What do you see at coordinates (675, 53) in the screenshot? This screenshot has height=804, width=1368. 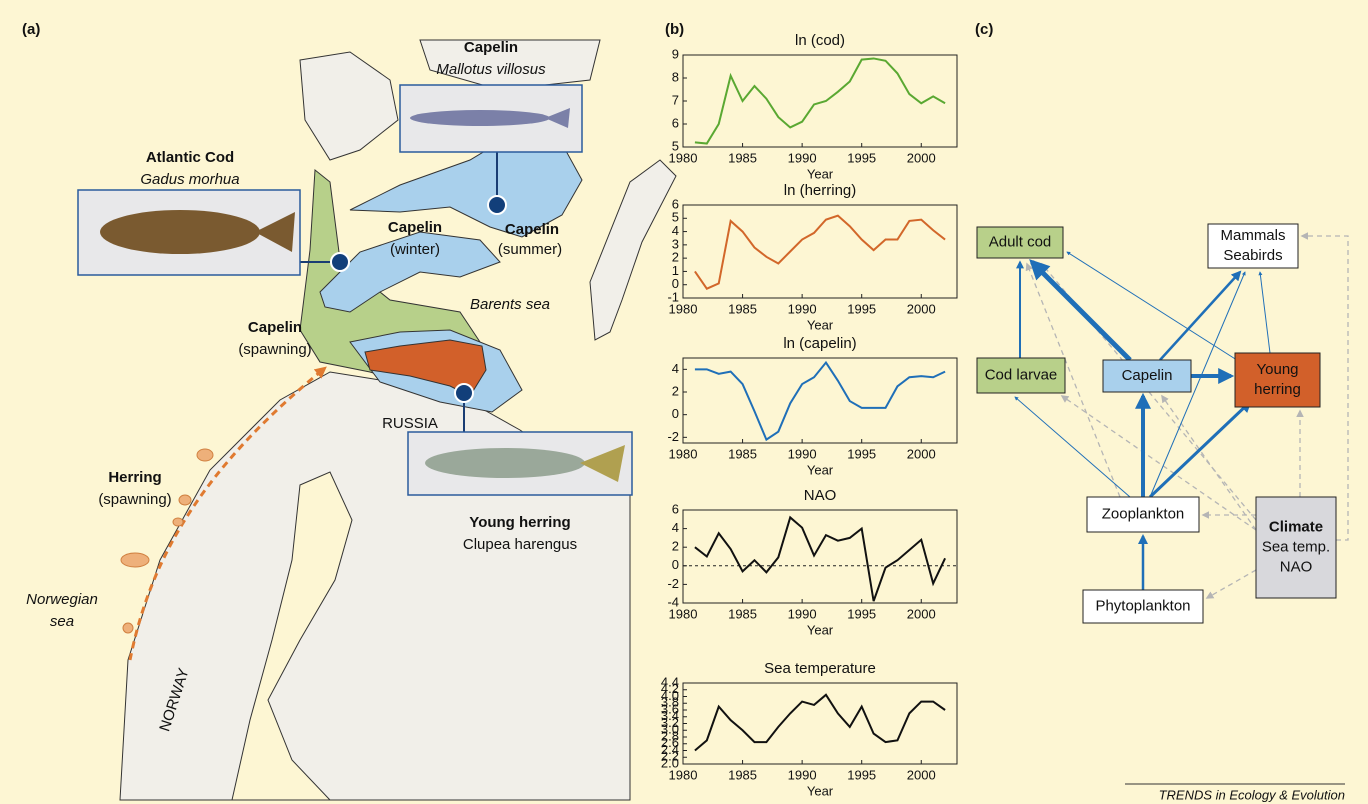 I see `y-tick-label: 9` at bounding box center [675, 53].